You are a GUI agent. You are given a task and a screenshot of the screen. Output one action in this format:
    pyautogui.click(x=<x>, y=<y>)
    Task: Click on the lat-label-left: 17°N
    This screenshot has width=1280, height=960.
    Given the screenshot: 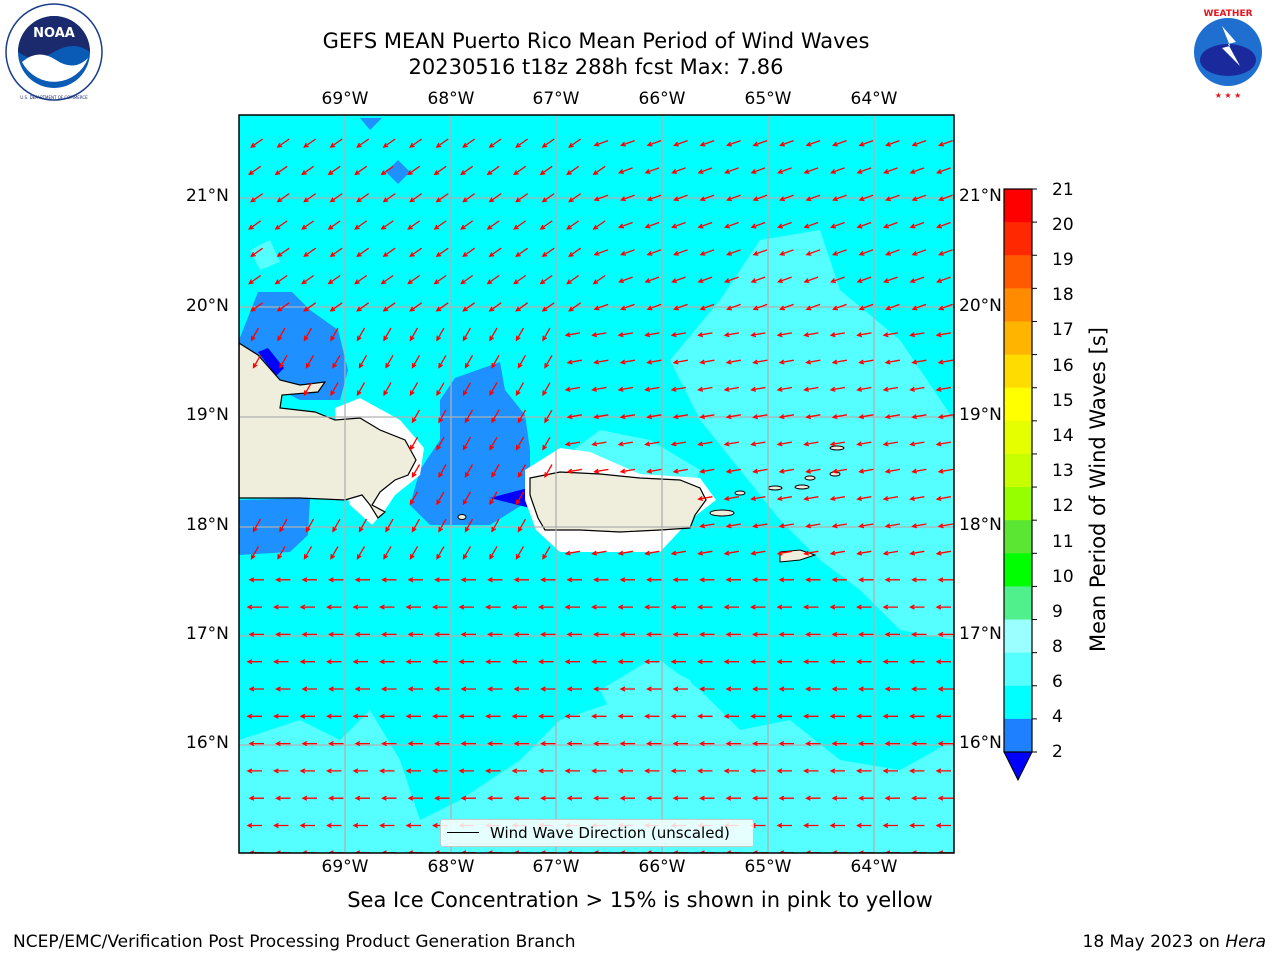 What is the action you would take?
    pyautogui.click(x=207, y=634)
    